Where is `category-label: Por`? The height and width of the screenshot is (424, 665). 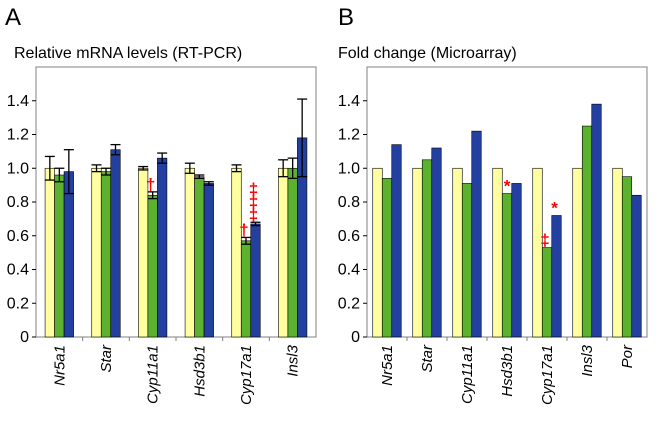 category-label: Por is located at coordinates (627, 356).